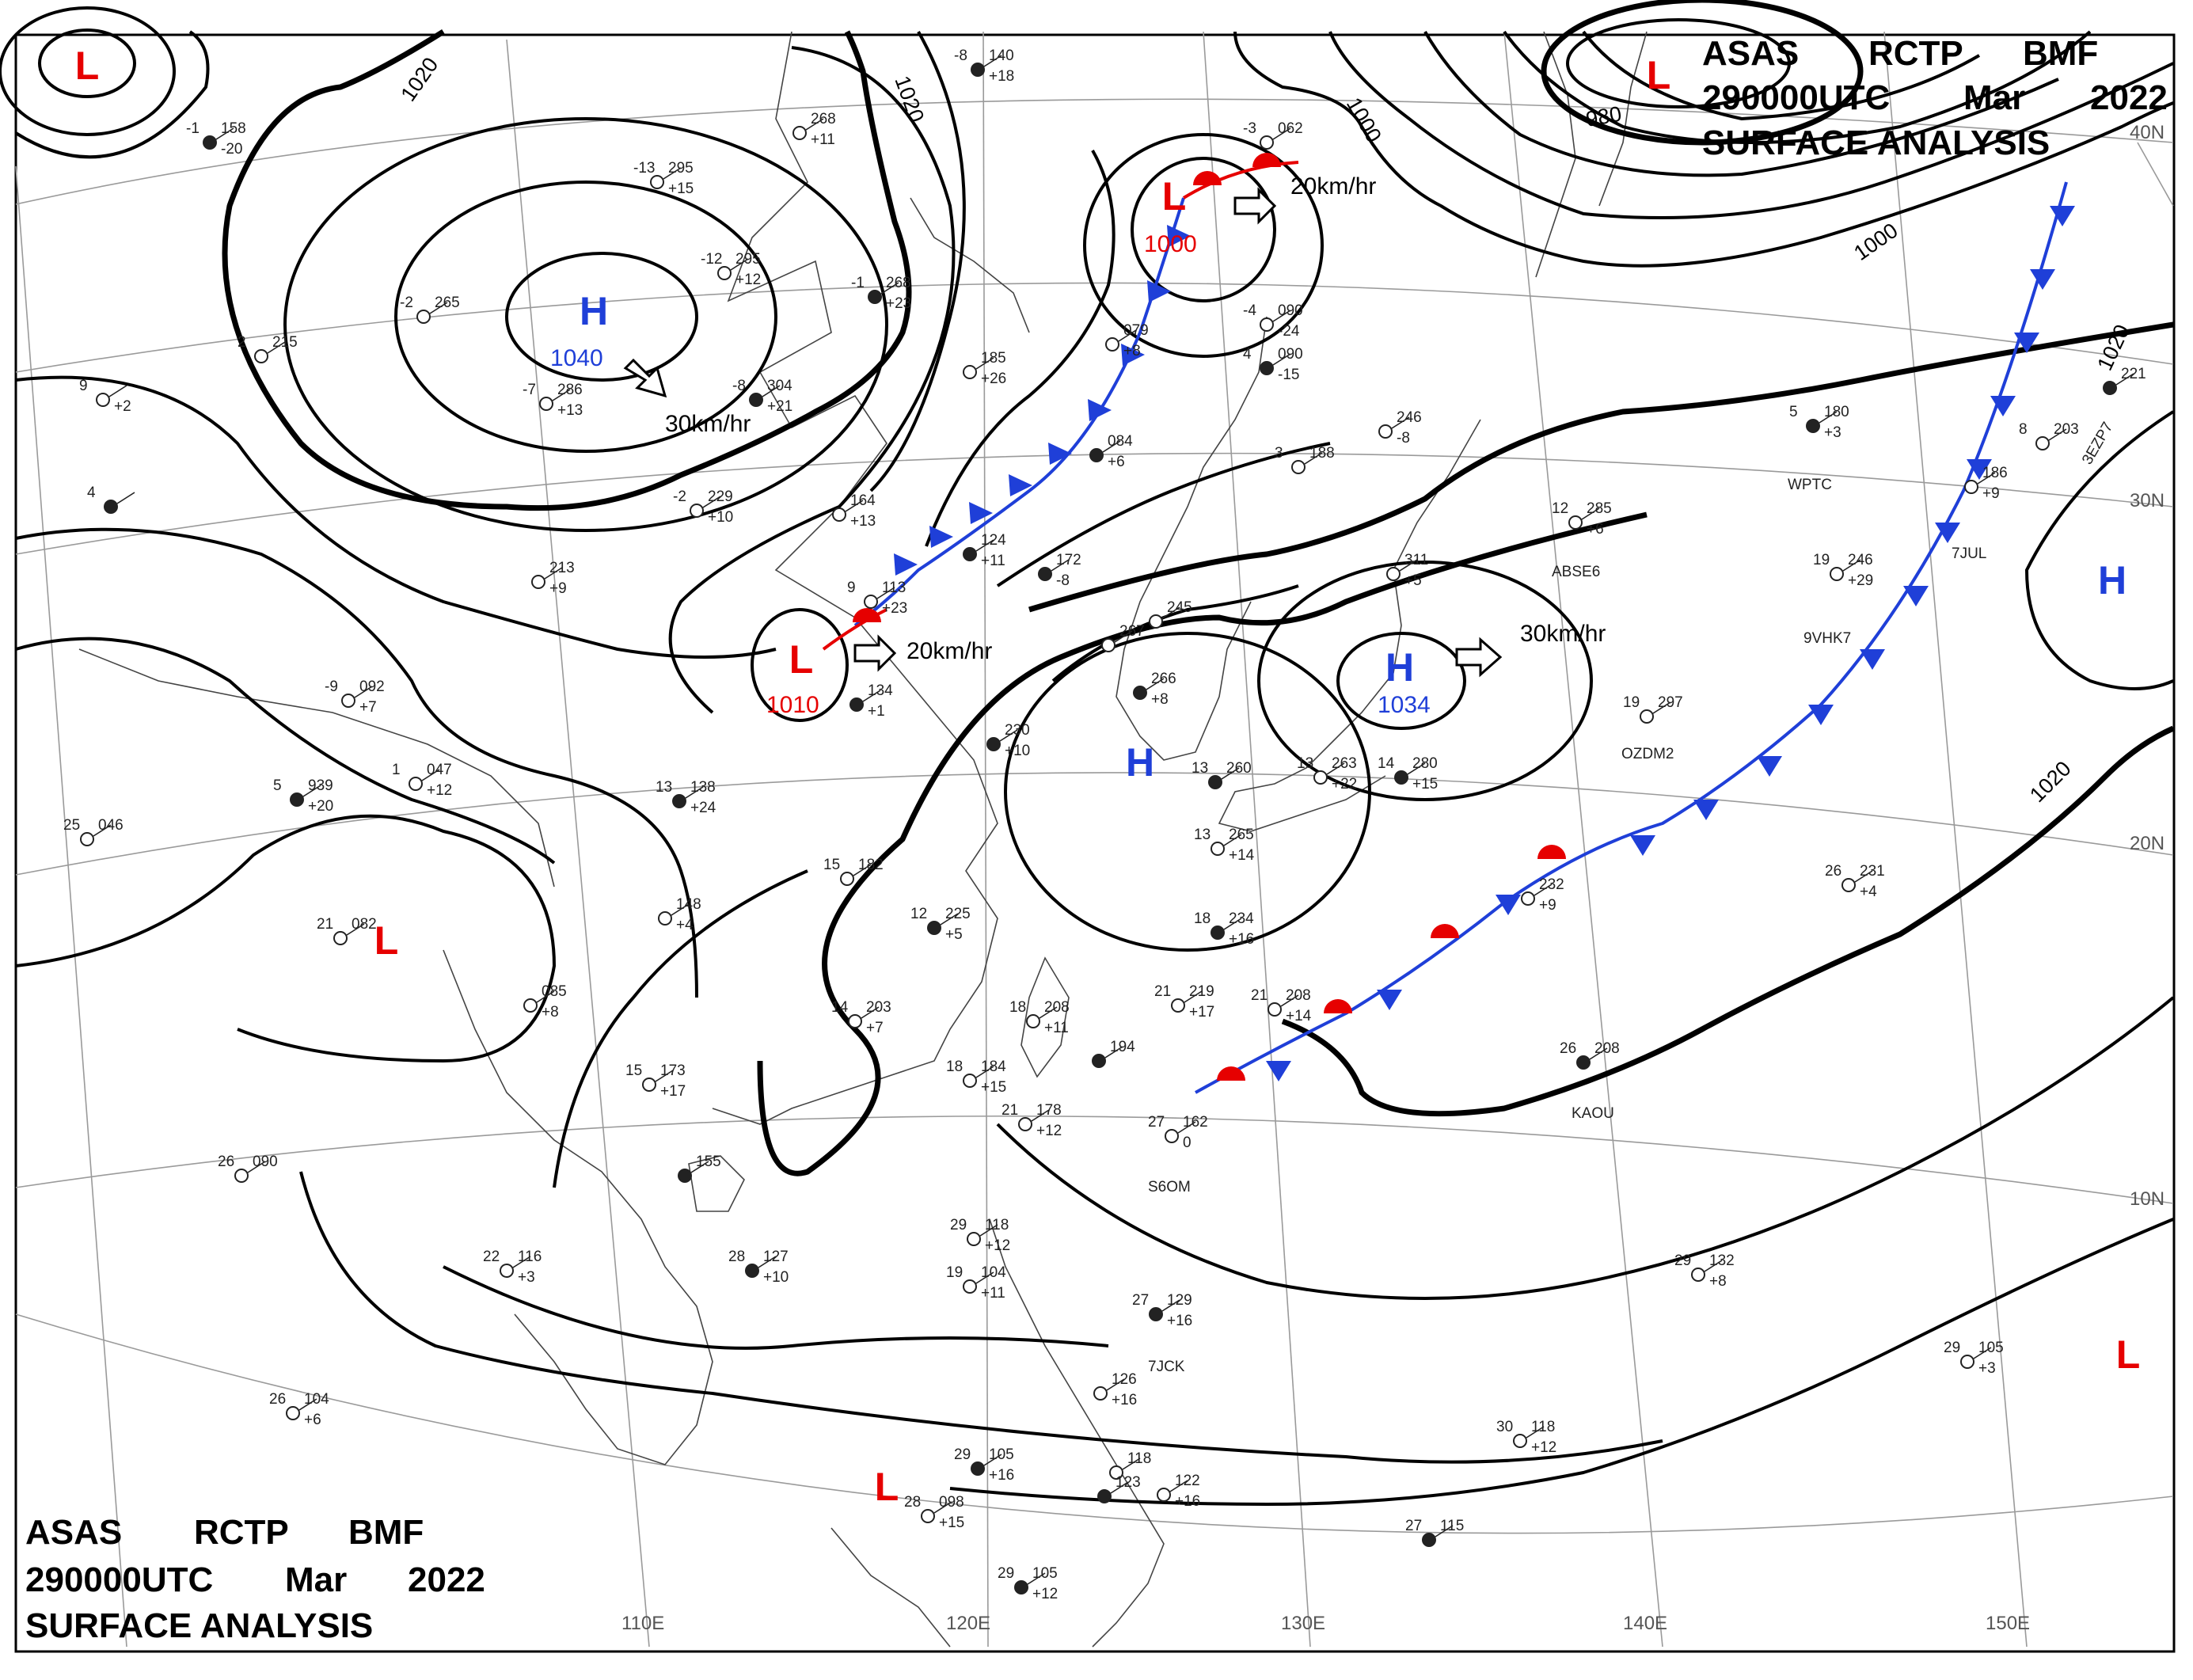 The height and width of the screenshot is (1680, 2193). What do you see at coordinates (1645, 1623) in the screenshot?
I see `lon-label-140e: 140E` at bounding box center [1645, 1623].